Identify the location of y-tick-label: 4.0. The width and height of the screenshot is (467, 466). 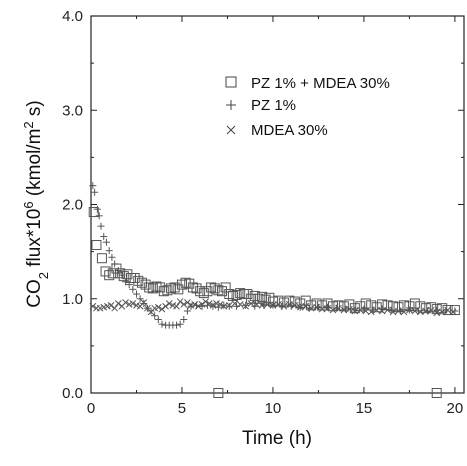
(72, 16).